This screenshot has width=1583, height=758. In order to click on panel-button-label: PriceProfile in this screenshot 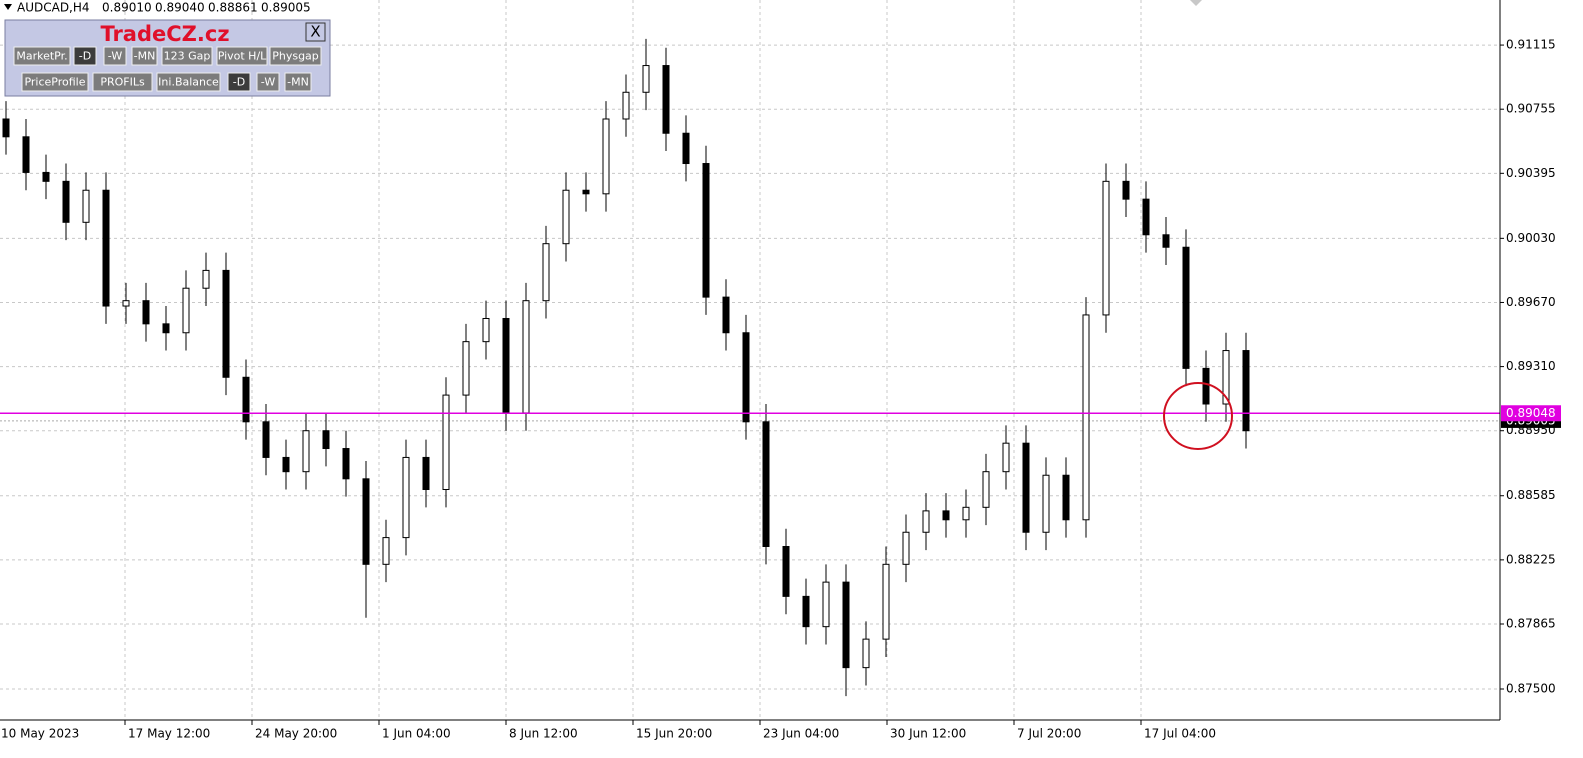, I will do `click(54, 82)`.